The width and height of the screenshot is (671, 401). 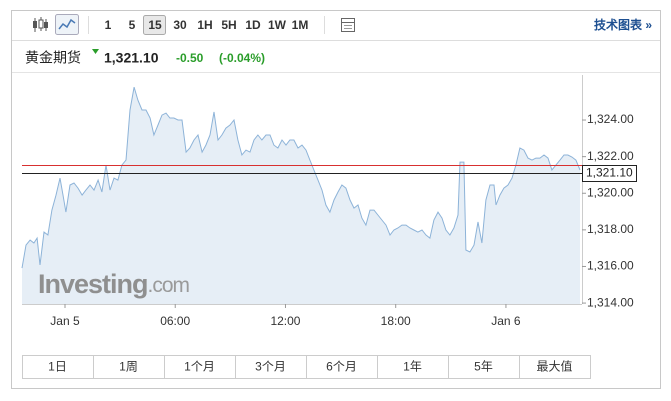 What do you see at coordinates (277, 25) in the screenshot?
I see `interval-button: 1W` at bounding box center [277, 25].